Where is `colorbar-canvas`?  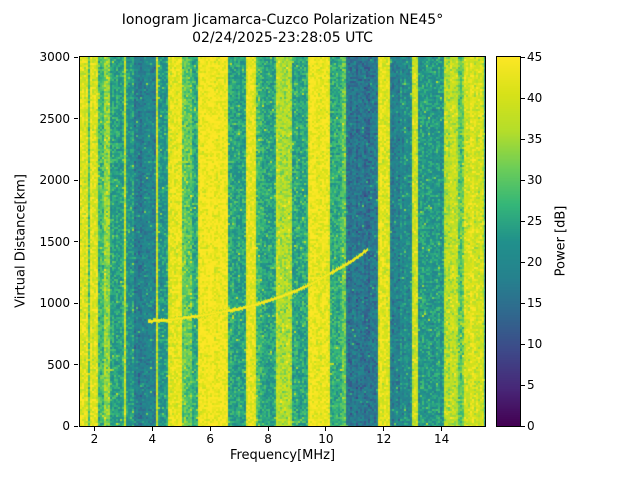
colorbar-canvas is located at coordinates (508, 241).